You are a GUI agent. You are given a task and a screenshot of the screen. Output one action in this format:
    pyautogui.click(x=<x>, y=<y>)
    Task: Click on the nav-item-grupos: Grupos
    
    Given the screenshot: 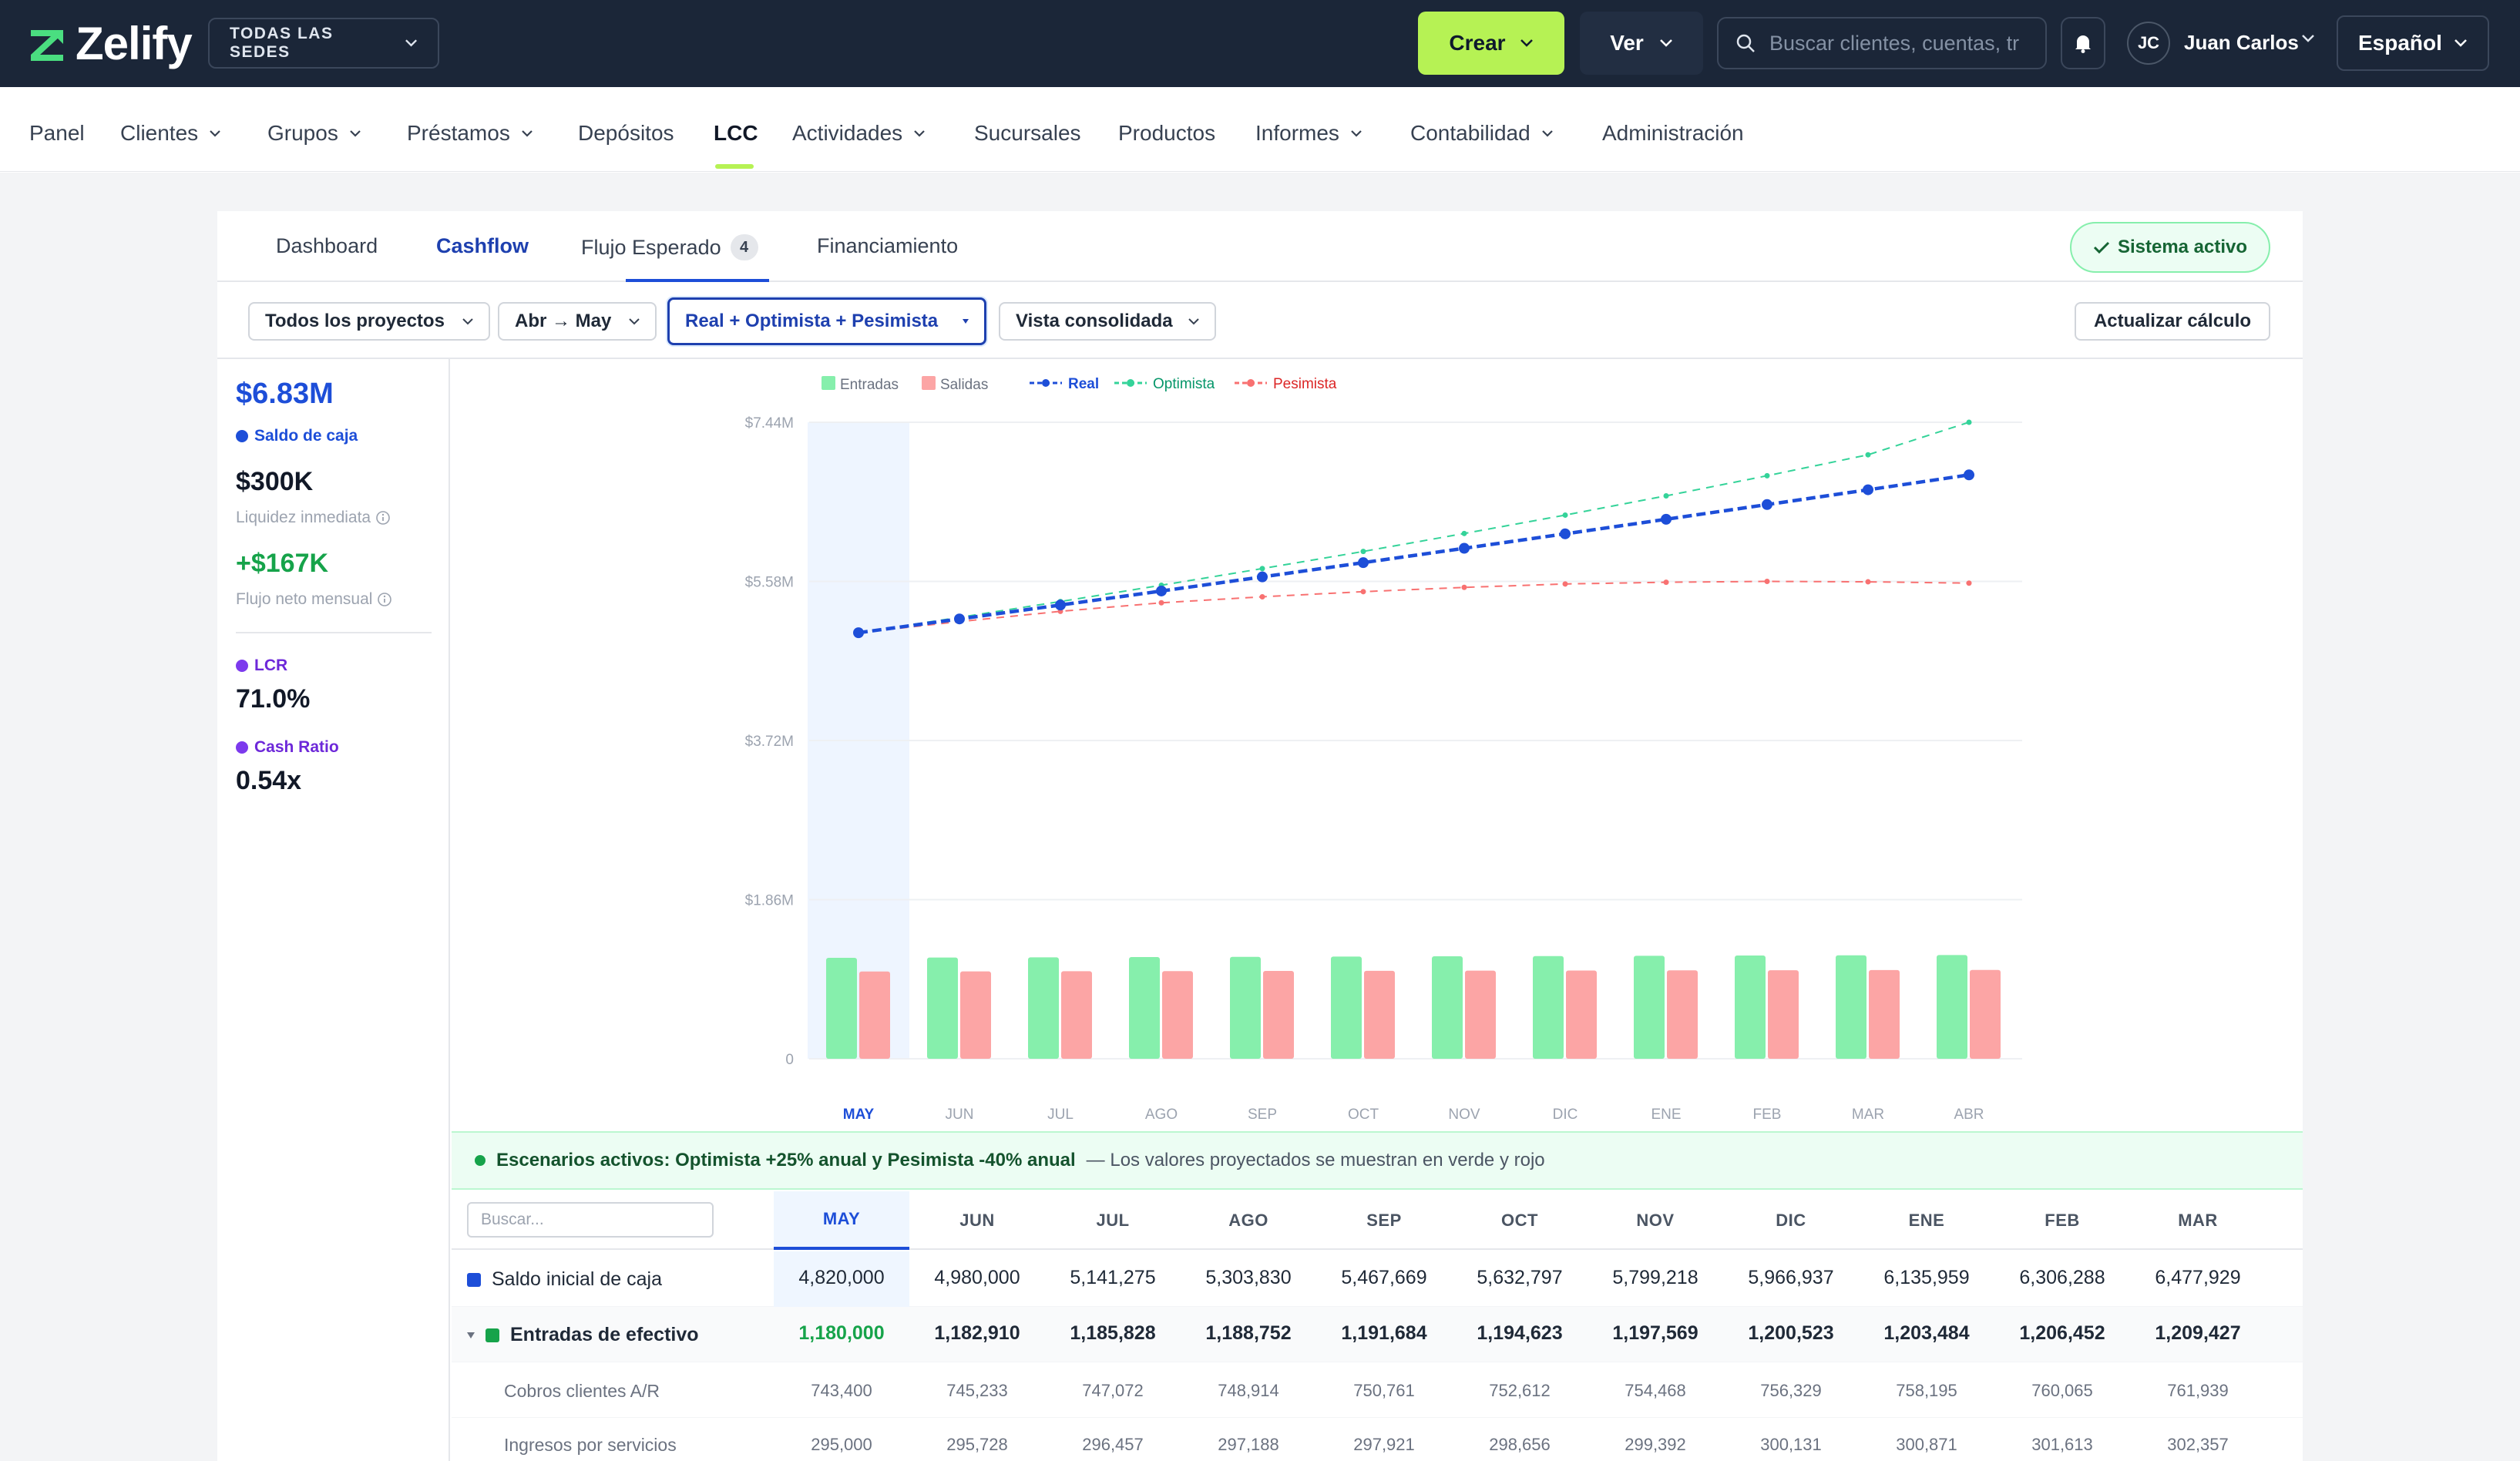 What is the action you would take?
    pyautogui.click(x=314, y=133)
    